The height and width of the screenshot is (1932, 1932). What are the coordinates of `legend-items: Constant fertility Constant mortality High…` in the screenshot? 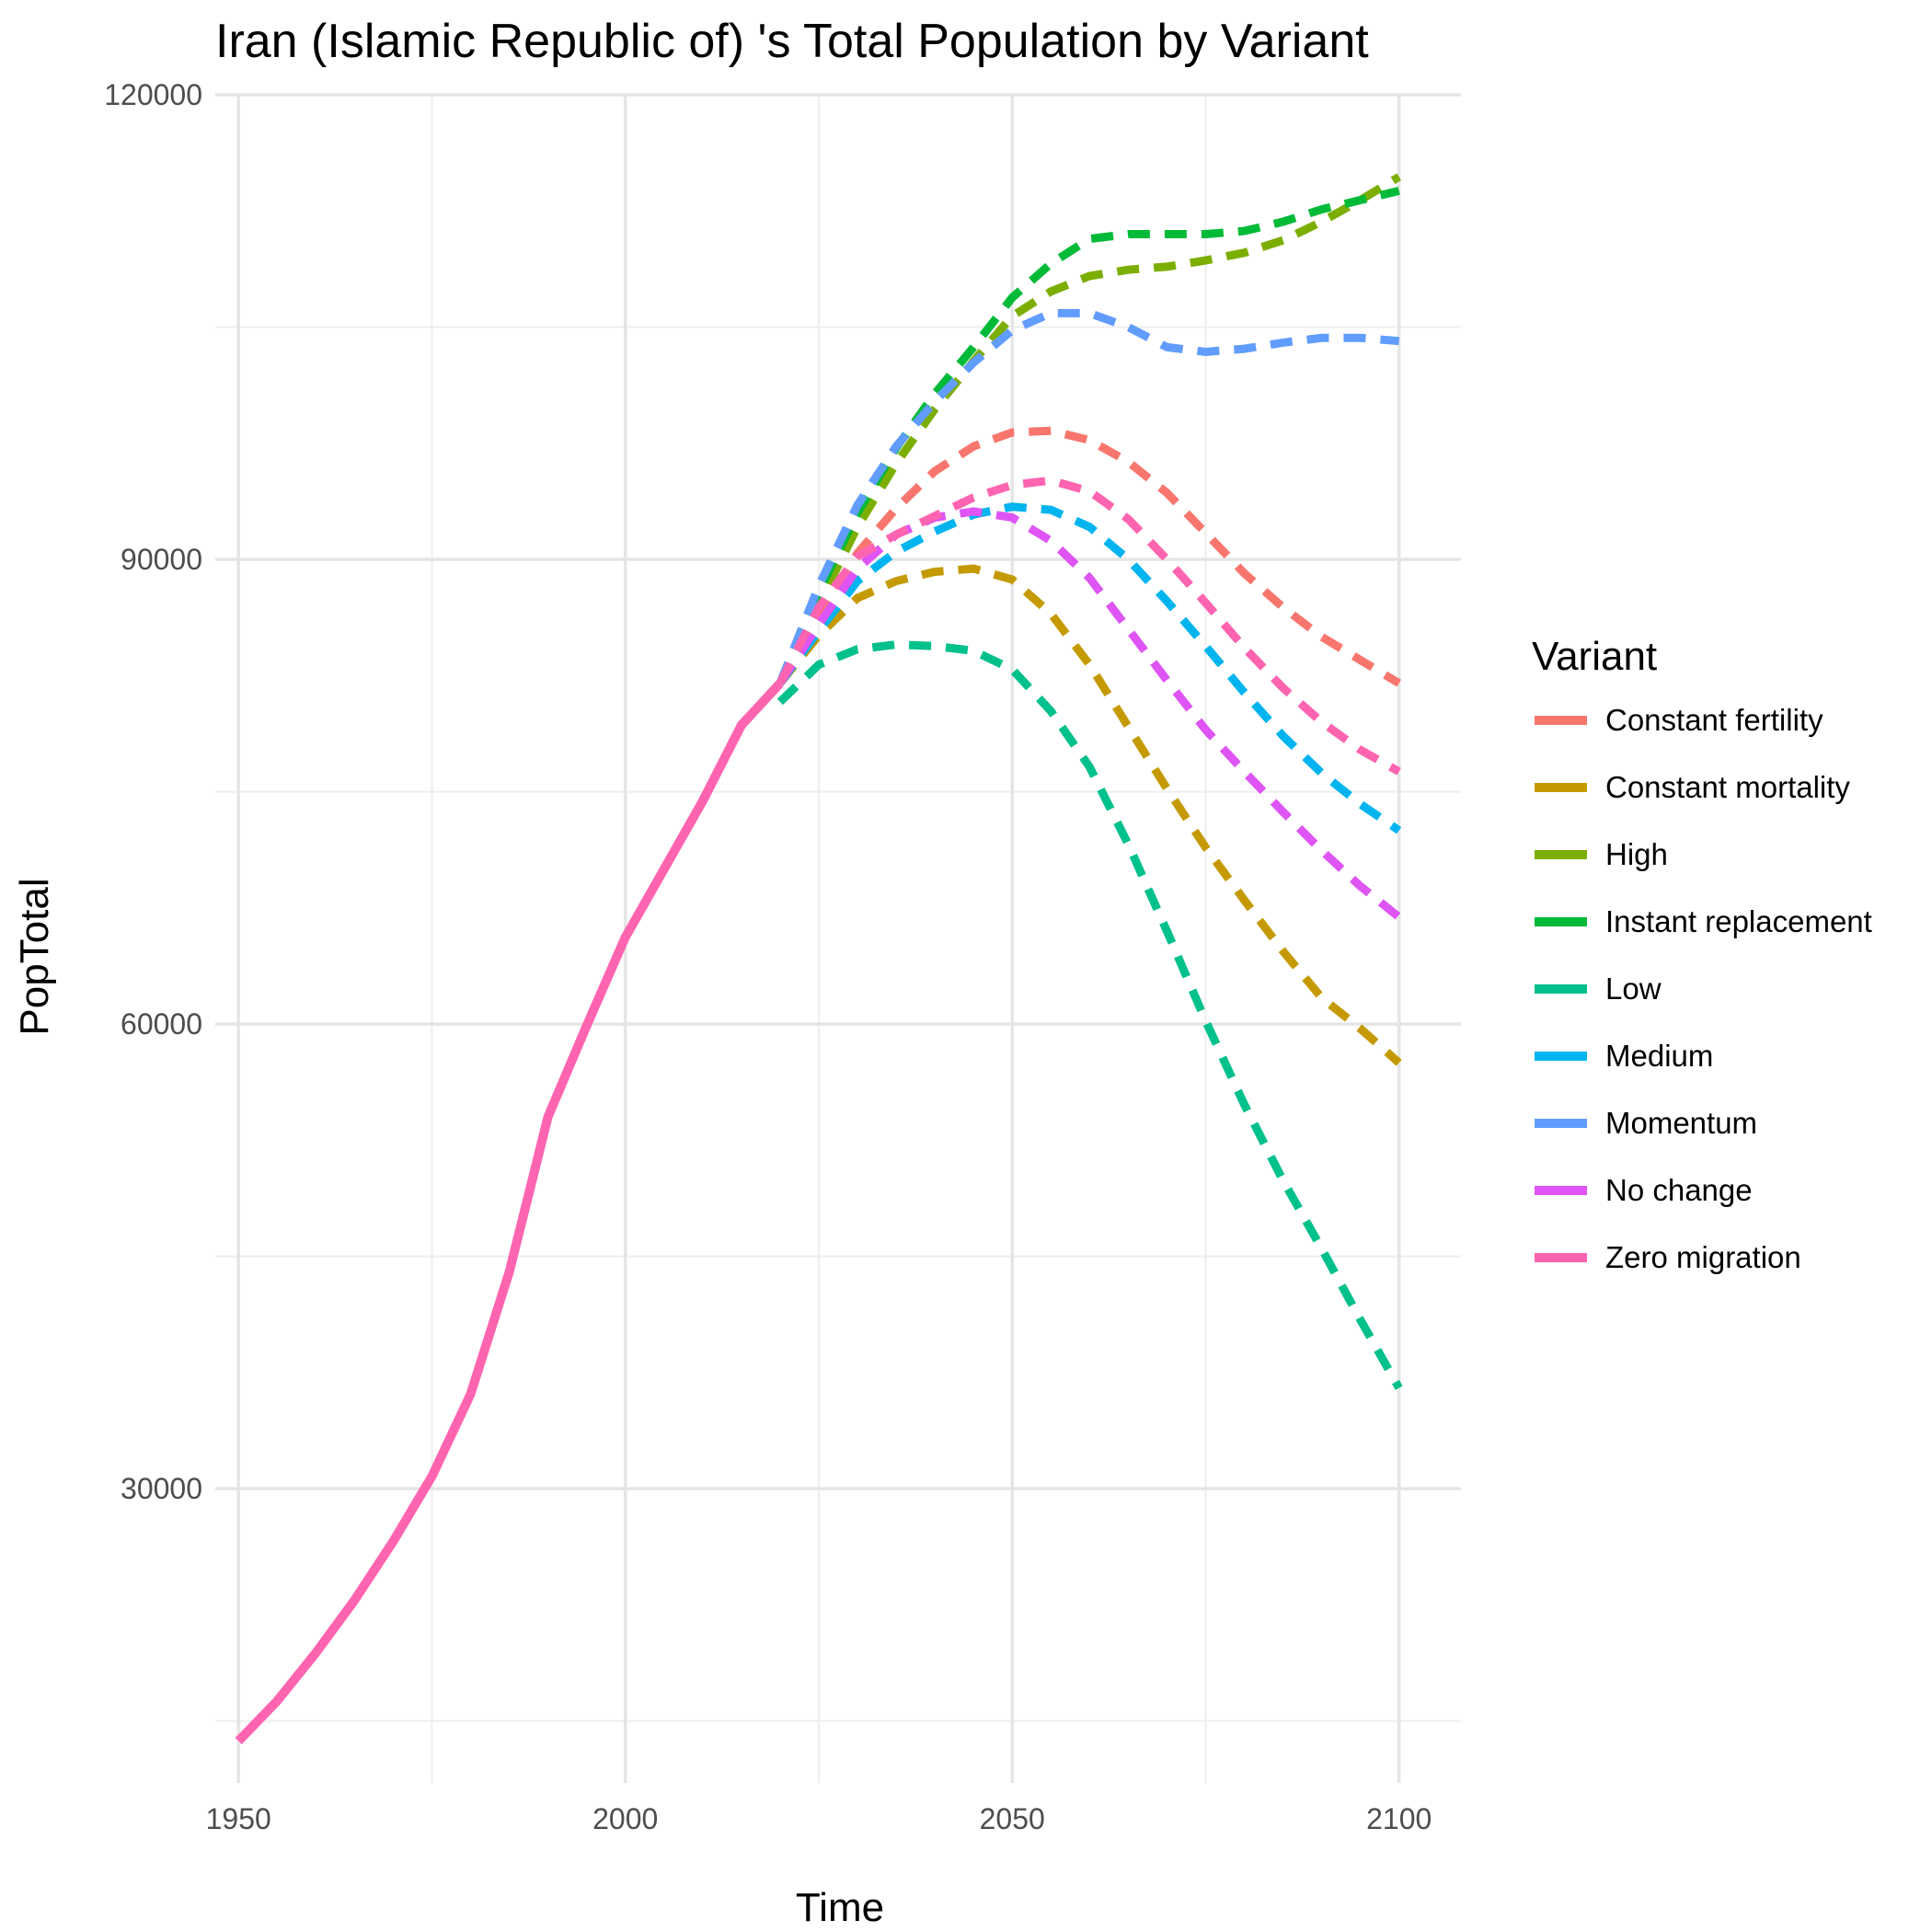 It's located at (1703, 988).